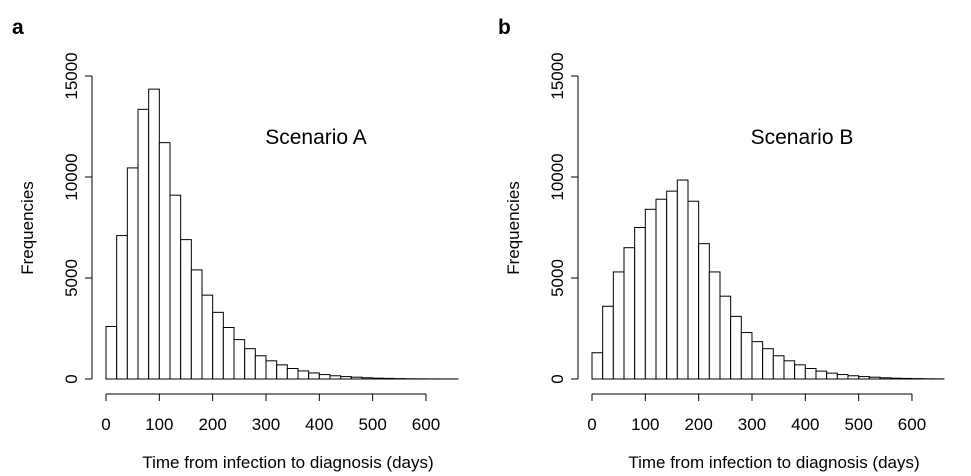 The width and height of the screenshot is (971, 476). Describe the element at coordinates (802, 137) in the screenshot. I see `scenario-annotation: Scenario B` at that location.